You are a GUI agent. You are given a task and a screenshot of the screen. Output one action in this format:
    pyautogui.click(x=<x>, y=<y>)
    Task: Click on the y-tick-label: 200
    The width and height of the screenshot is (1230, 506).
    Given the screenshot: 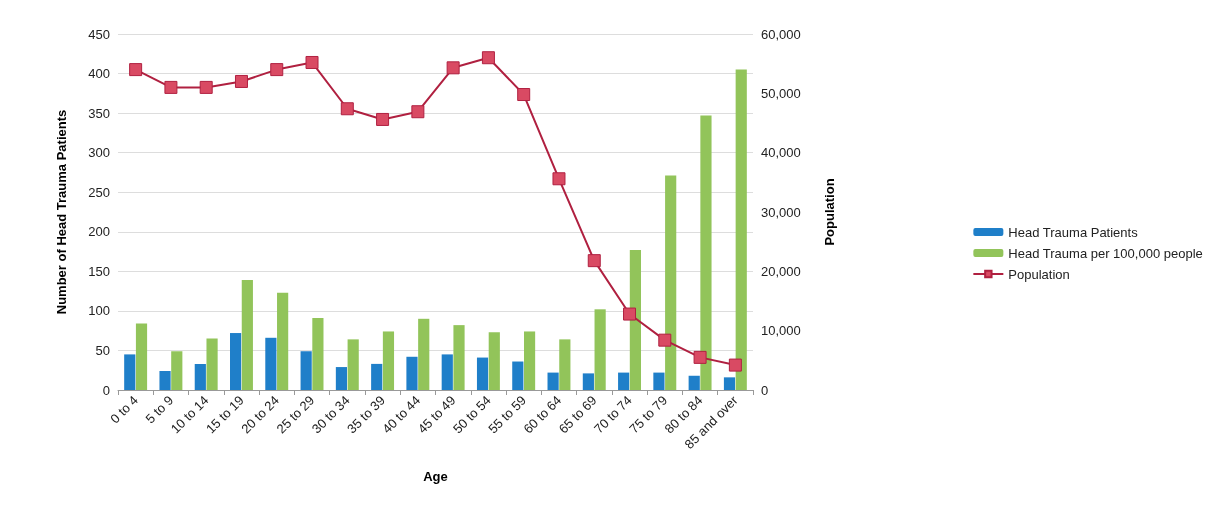 What is the action you would take?
    pyautogui.click(x=99, y=232)
    